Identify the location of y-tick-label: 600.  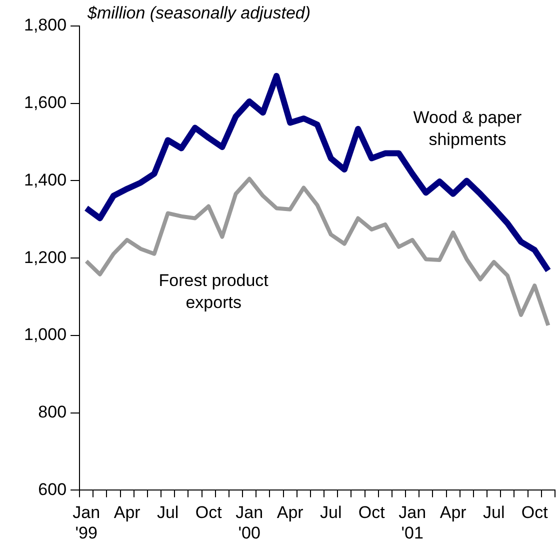
(52, 489).